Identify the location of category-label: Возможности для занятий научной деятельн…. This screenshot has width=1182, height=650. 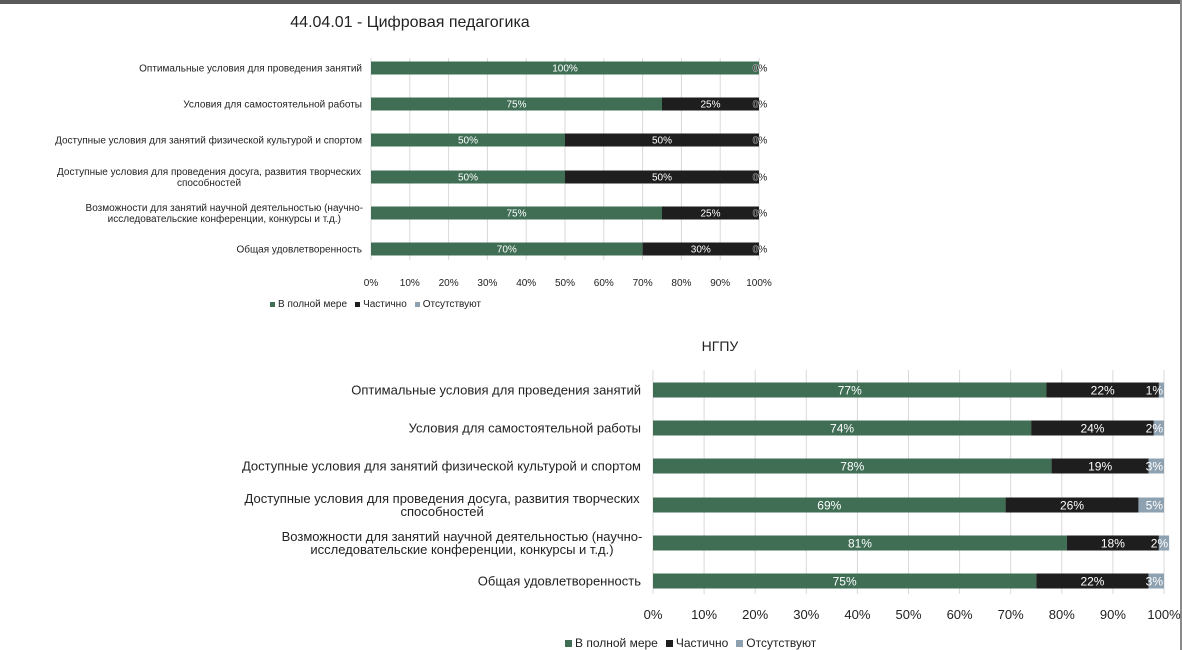
(225, 208).